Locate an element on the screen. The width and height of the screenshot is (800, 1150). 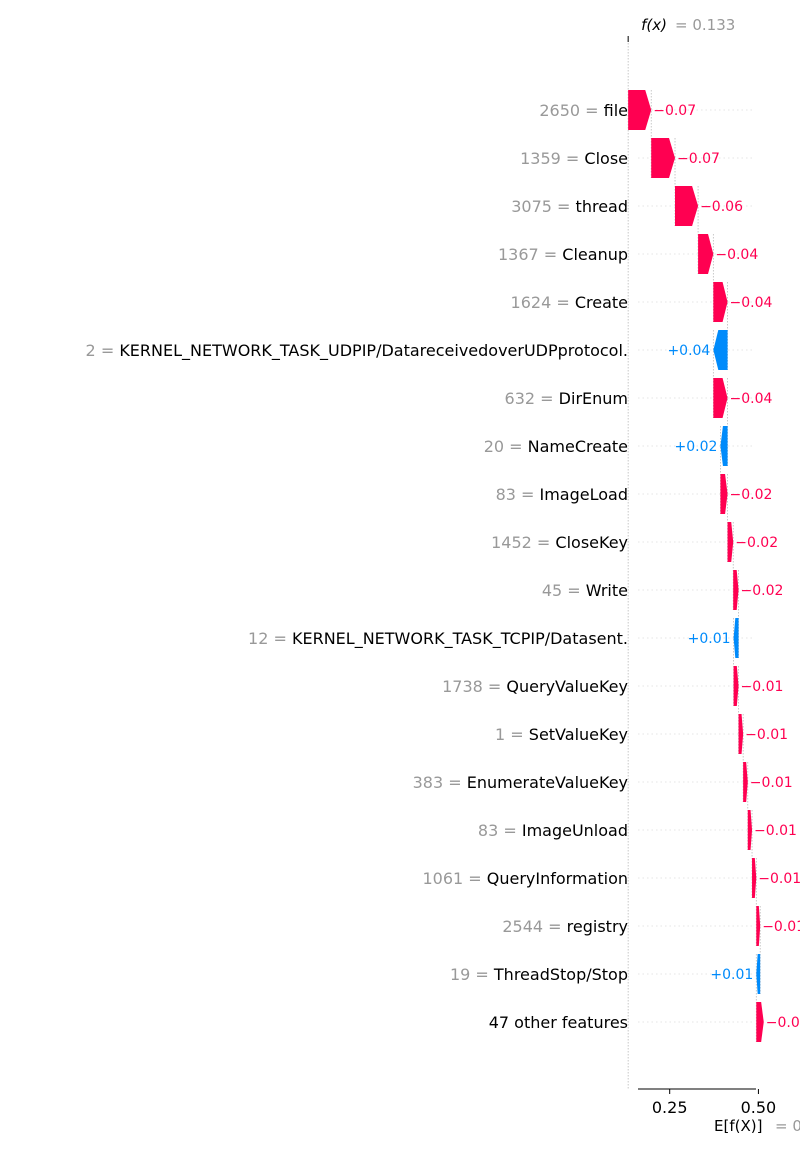
feature-label: 45 = Write is located at coordinates (585, 590).